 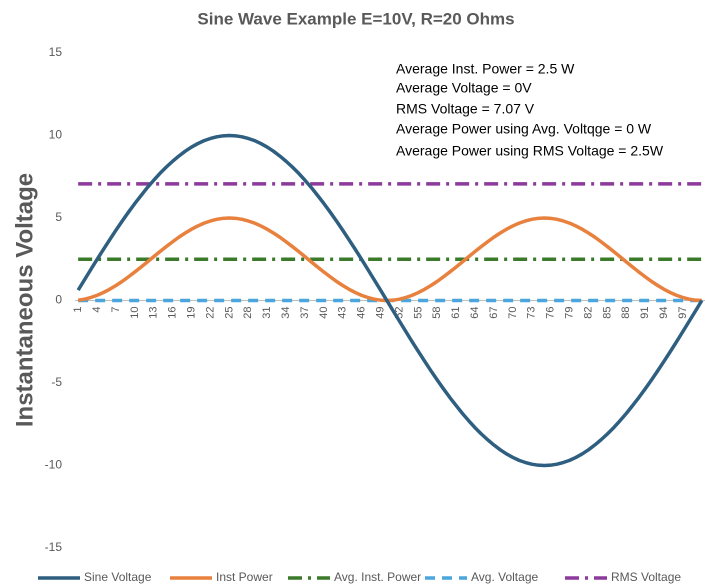 What do you see at coordinates (551, 313) in the screenshot?
I see `x-tick-label: 76` at bounding box center [551, 313].